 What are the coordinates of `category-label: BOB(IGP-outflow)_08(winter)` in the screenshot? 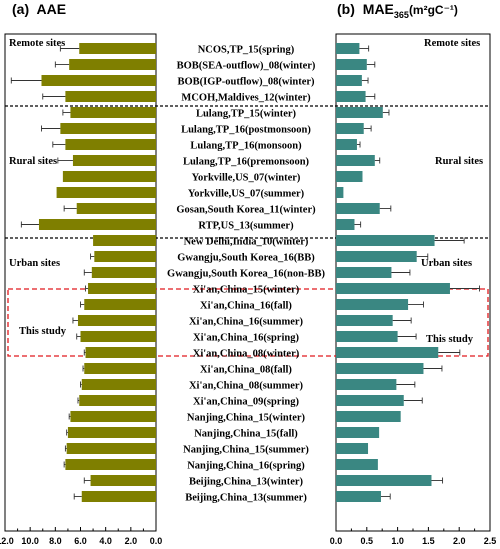 It's located at (246, 81).